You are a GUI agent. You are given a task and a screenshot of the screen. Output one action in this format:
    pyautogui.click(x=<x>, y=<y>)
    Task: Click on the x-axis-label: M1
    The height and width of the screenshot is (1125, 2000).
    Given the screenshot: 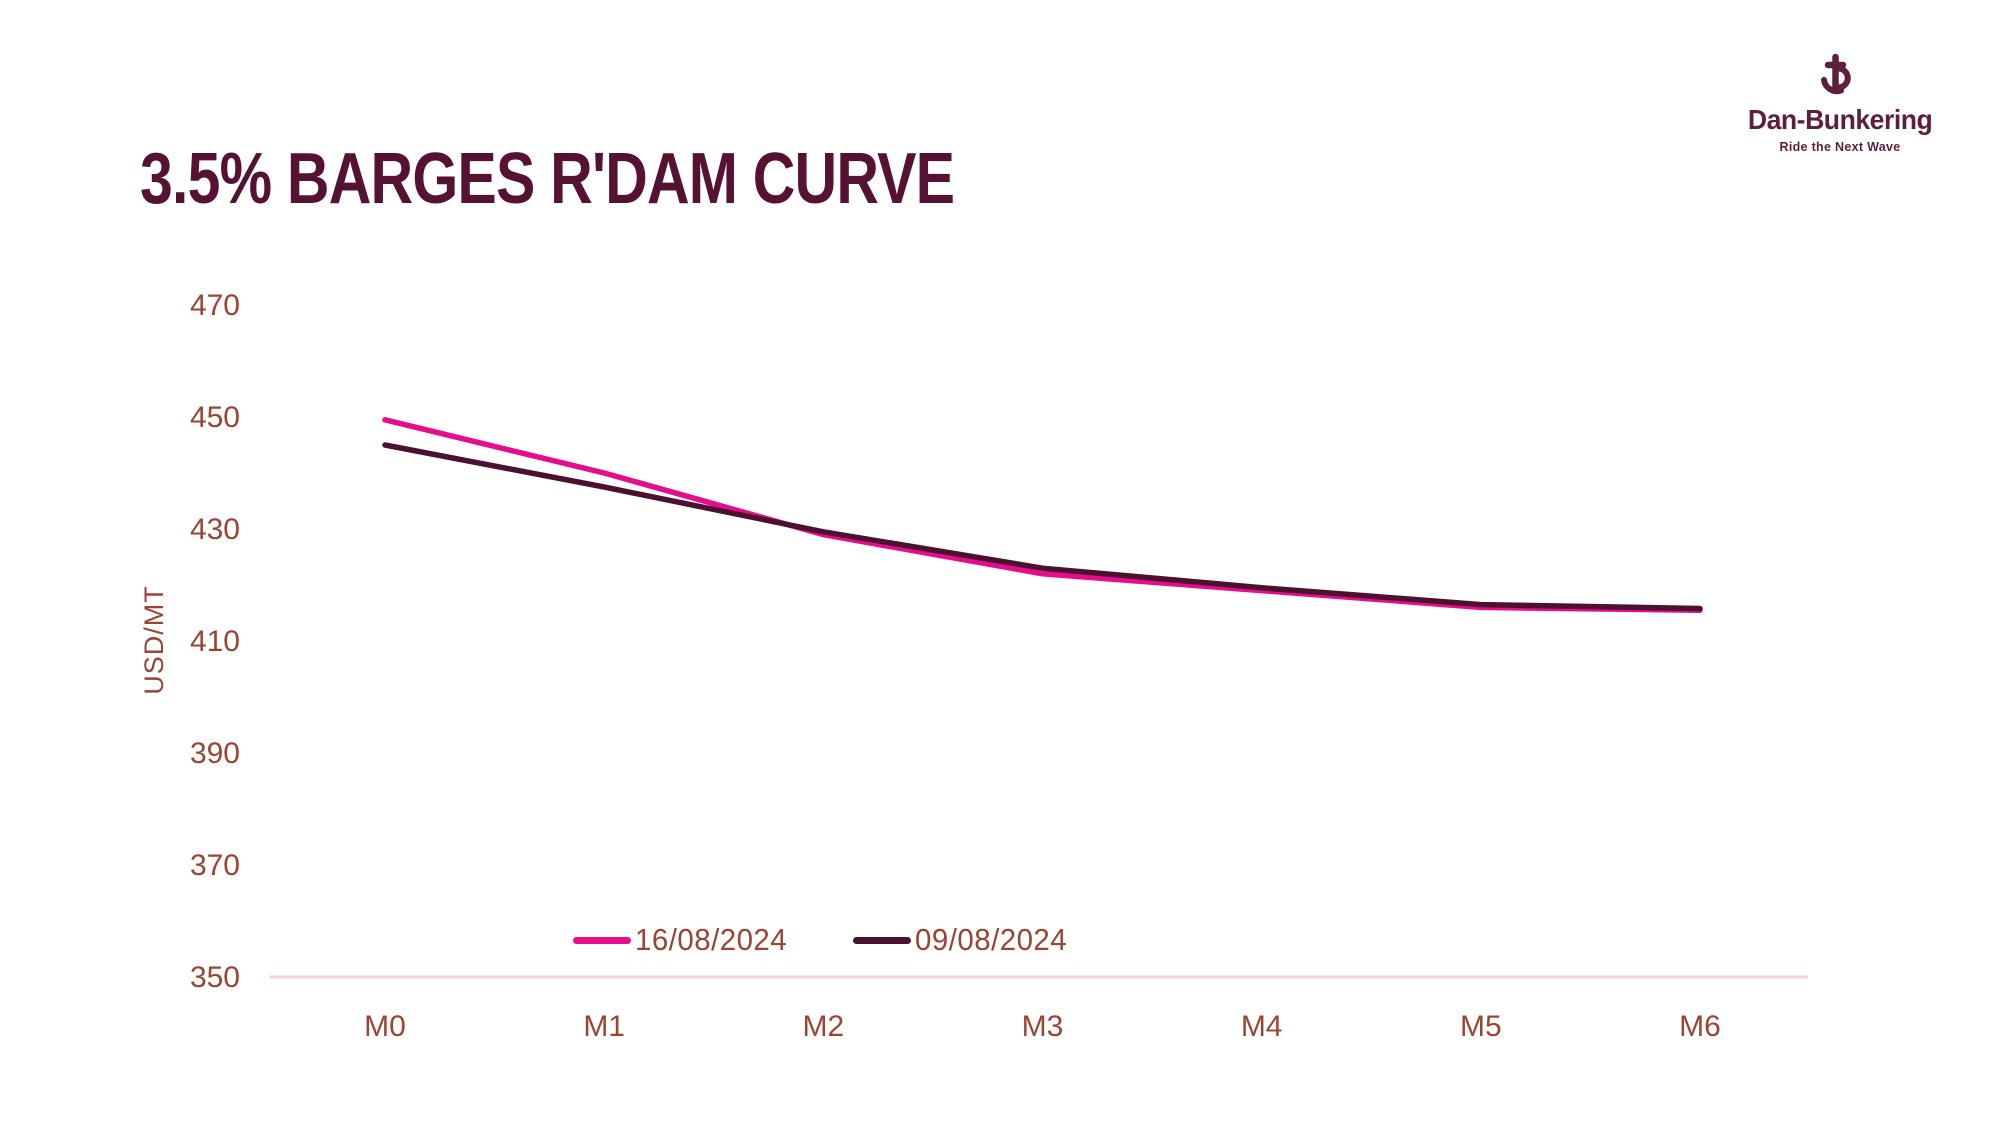 What is the action you would take?
    pyautogui.click(x=604, y=1026)
    